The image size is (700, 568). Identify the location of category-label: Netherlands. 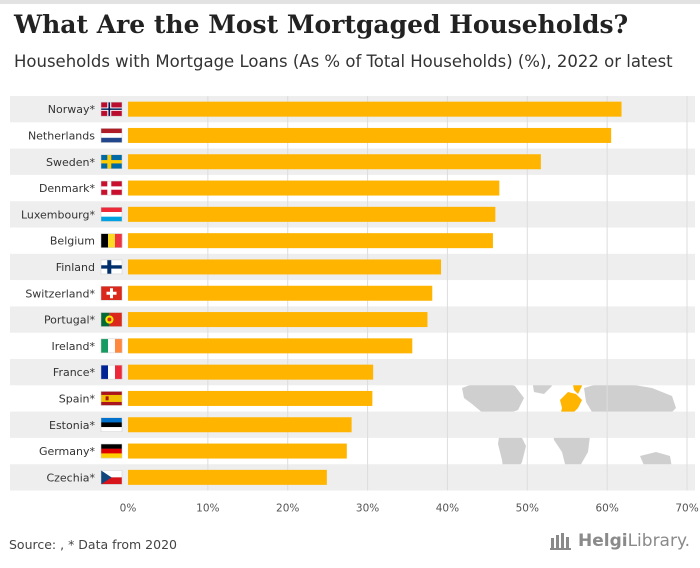
(61, 135).